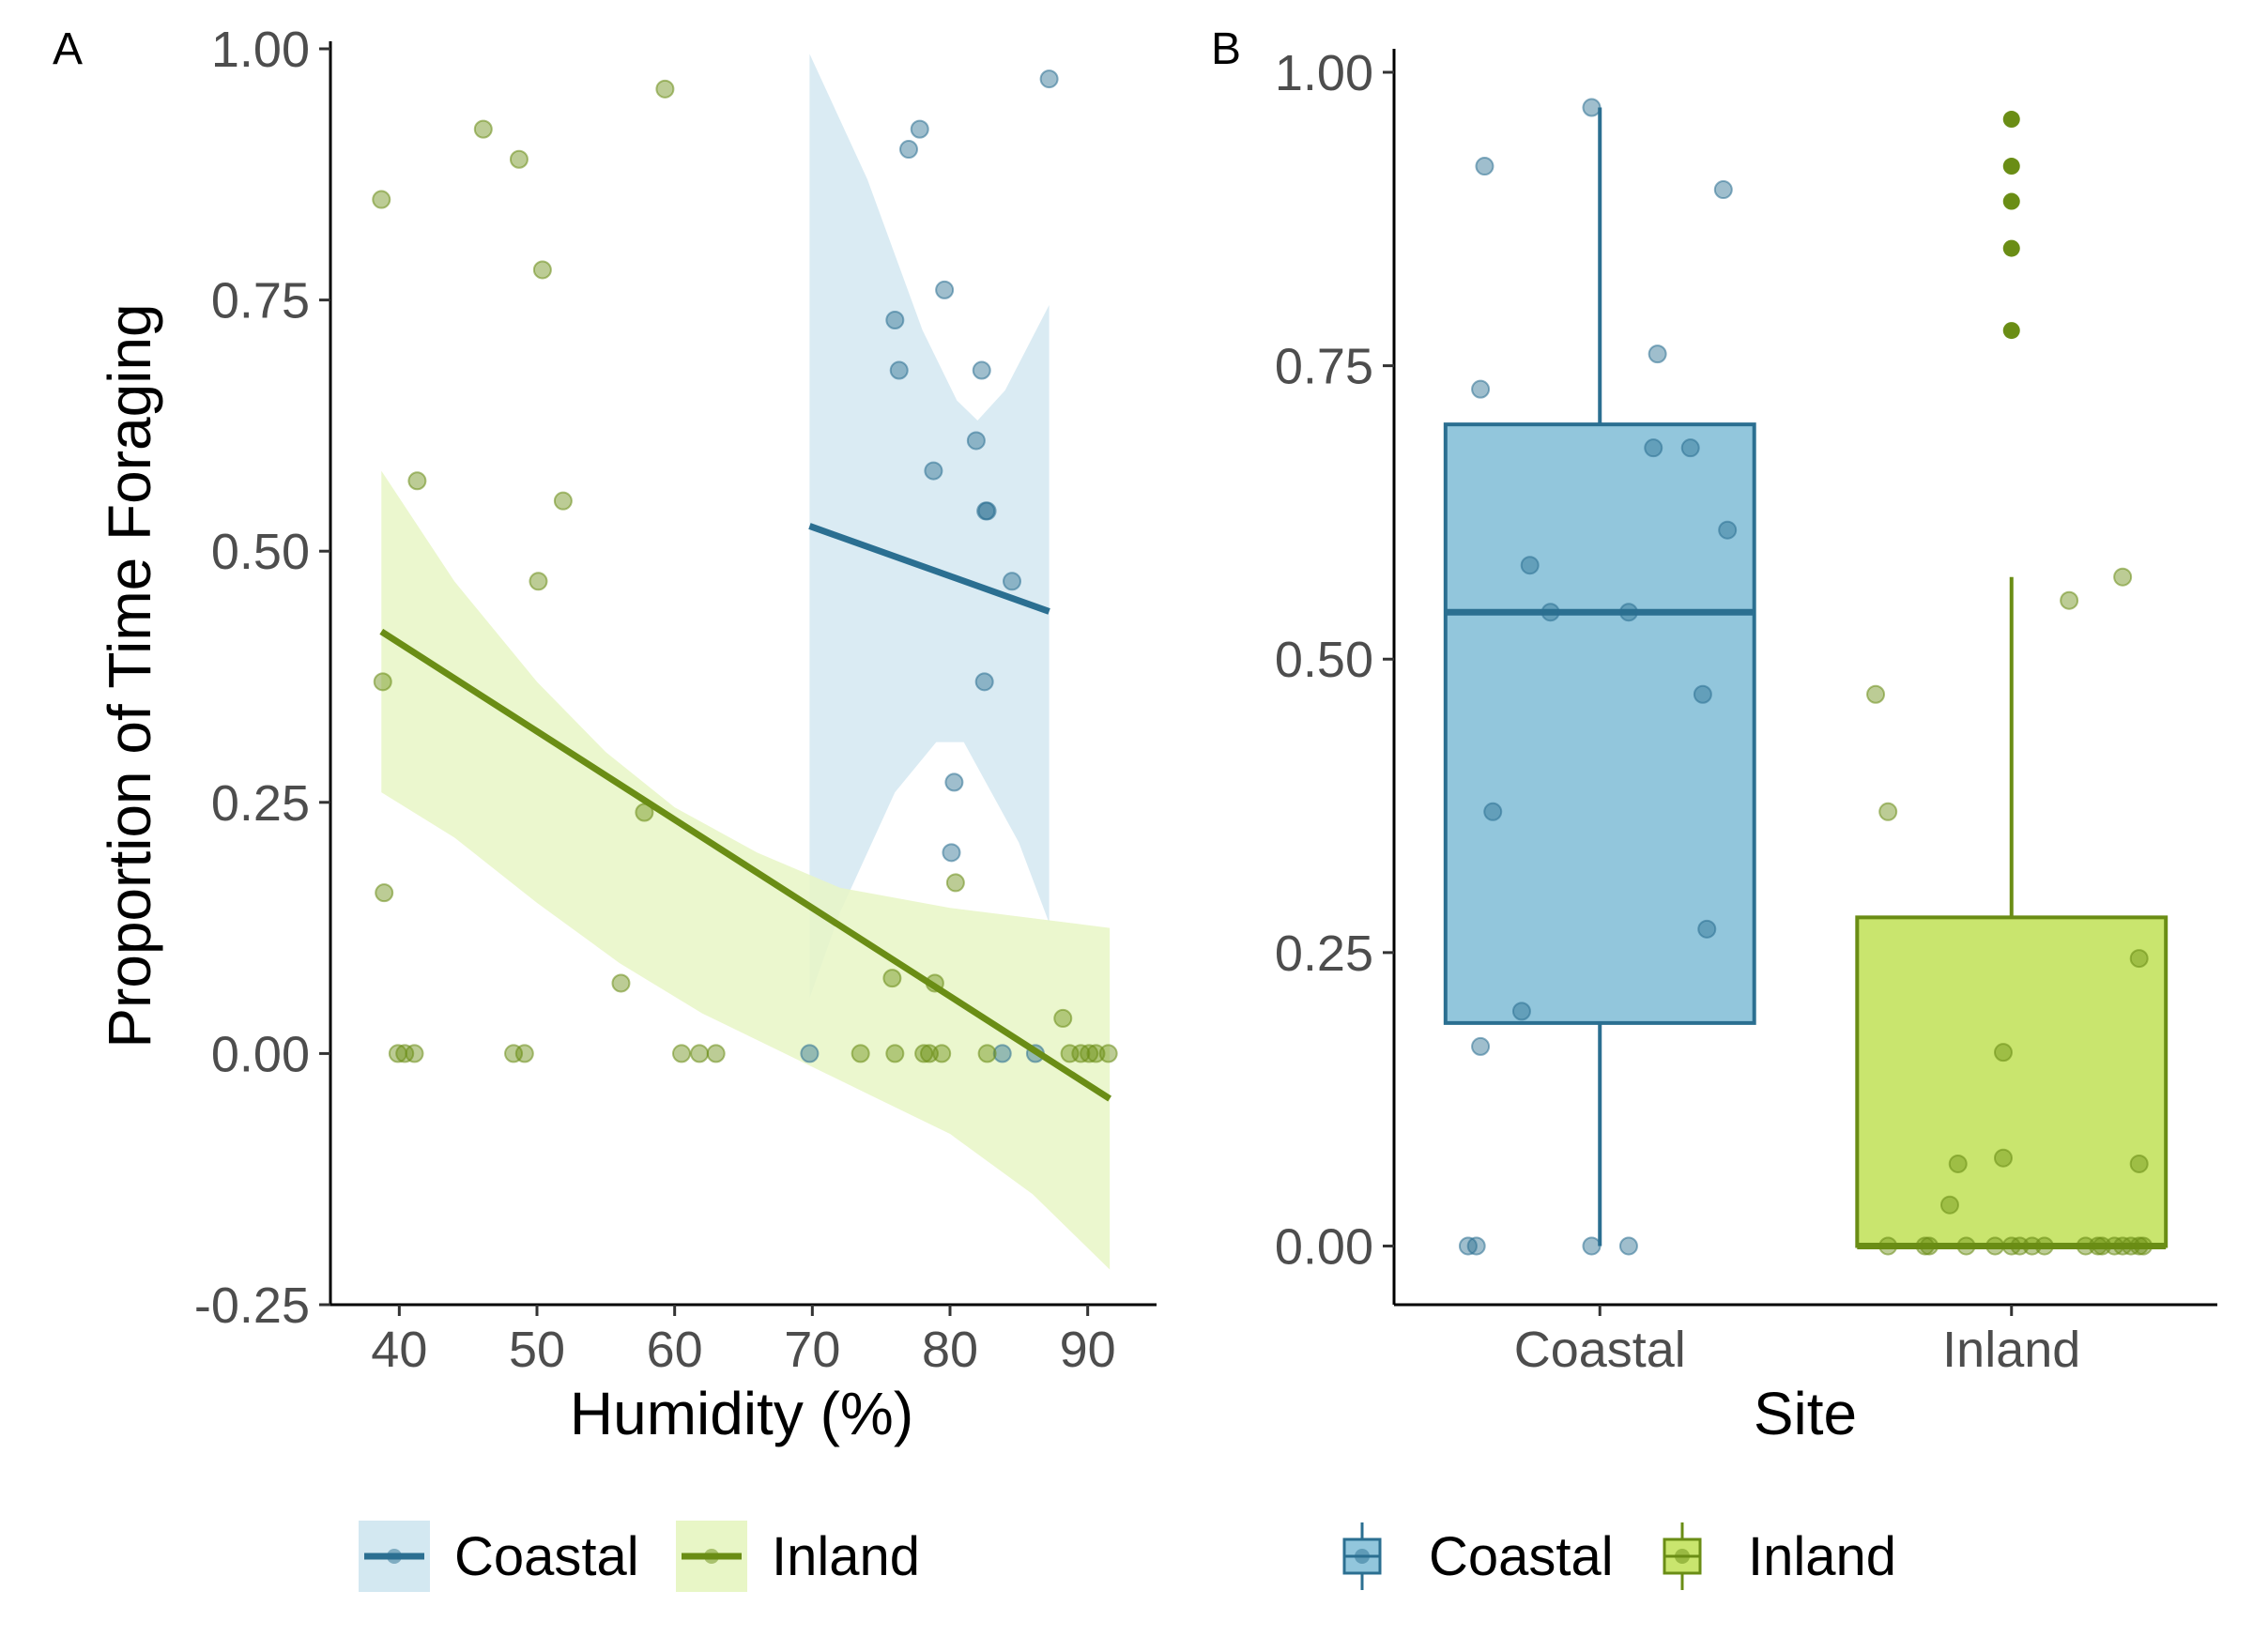 The height and width of the screenshot is (1652, 2253). I want to click on x-tick-label: 60, so click(675, 1350).